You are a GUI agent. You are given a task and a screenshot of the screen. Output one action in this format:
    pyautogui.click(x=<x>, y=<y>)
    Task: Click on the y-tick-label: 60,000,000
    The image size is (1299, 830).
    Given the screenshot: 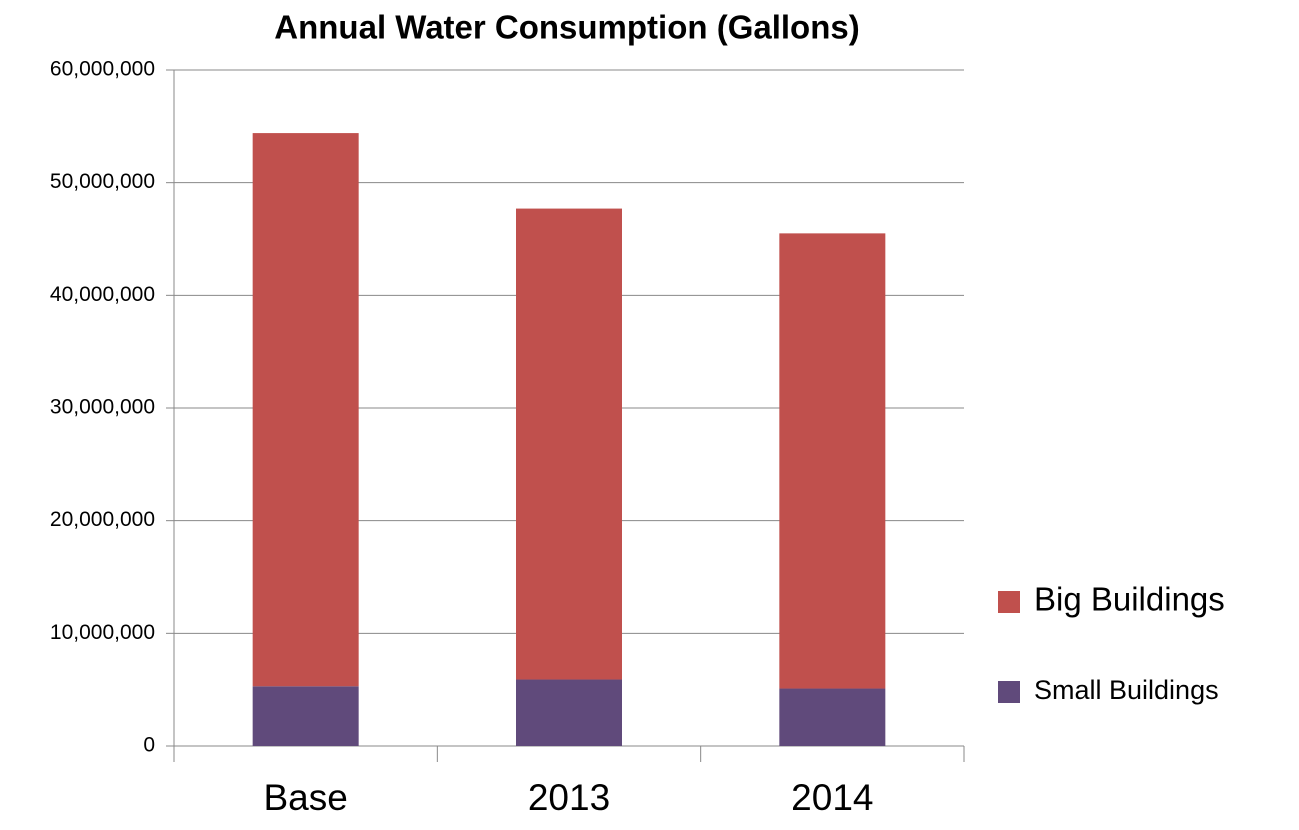 What is the action you would take?
    pyautogui.click(x=102, y=69)
    